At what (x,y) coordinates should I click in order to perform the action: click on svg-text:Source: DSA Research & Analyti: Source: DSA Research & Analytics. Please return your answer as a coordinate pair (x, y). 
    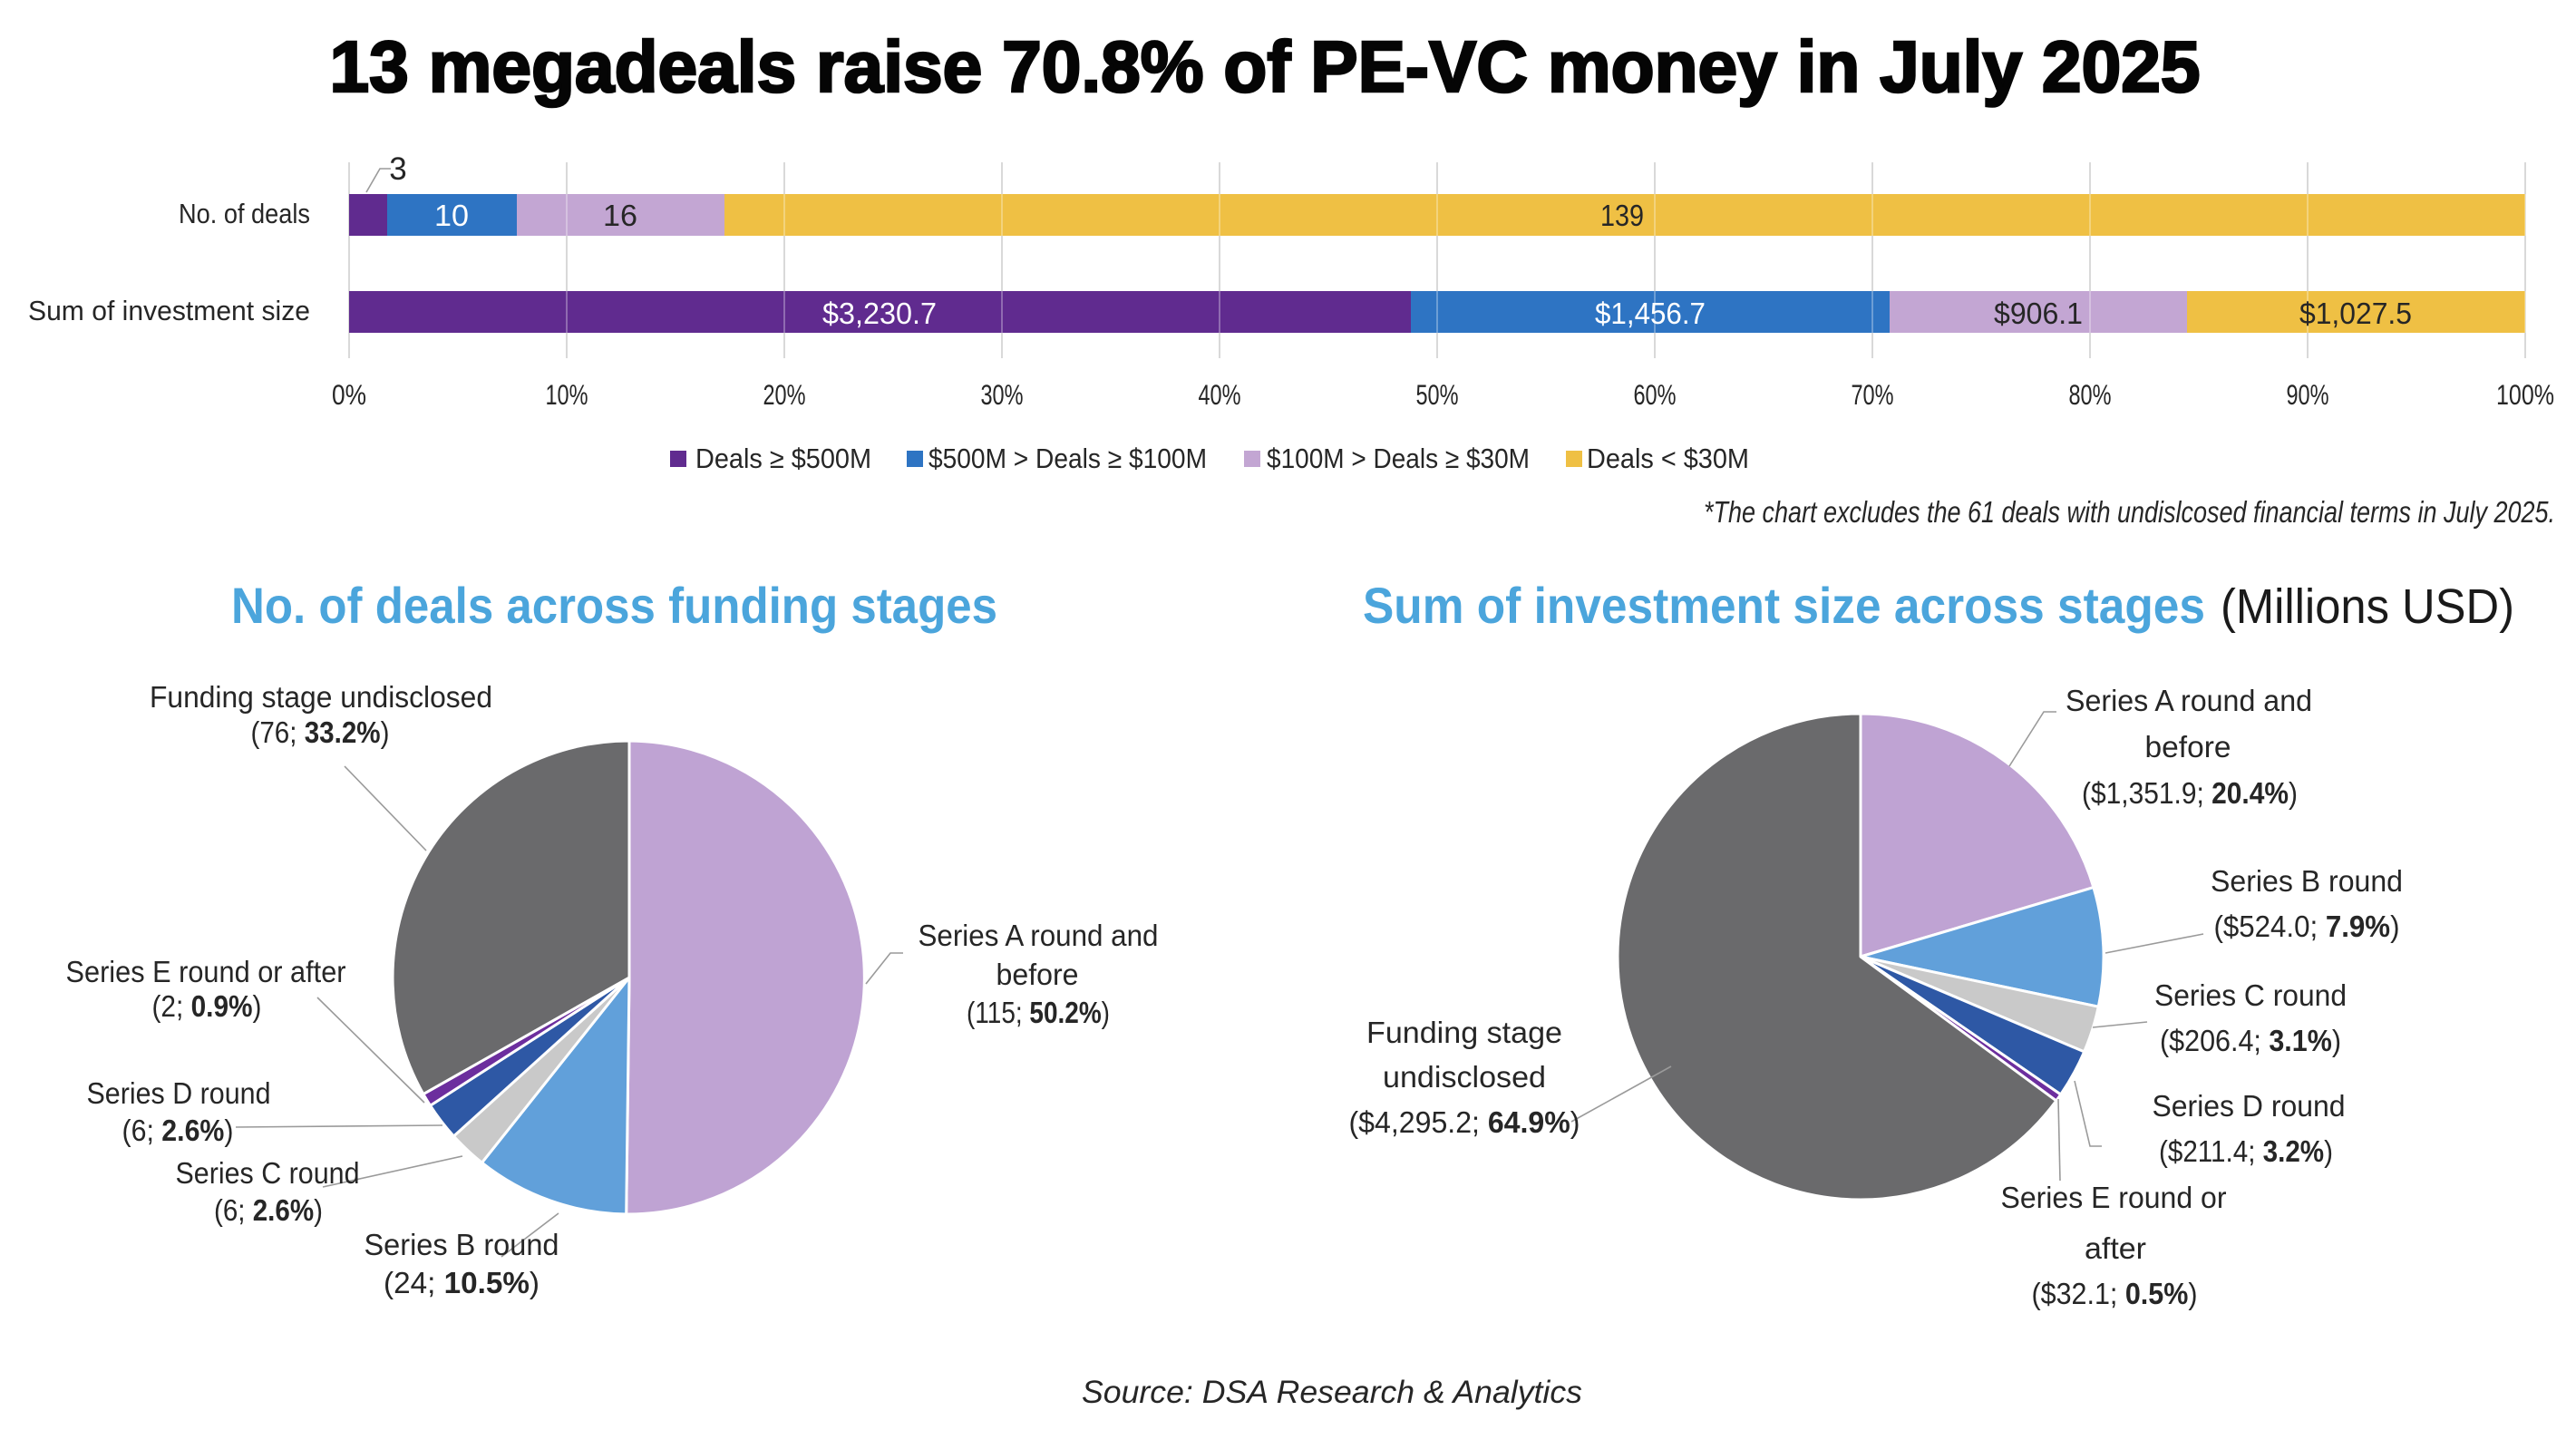
    Looking at the image, I should click on (1332, 1392).